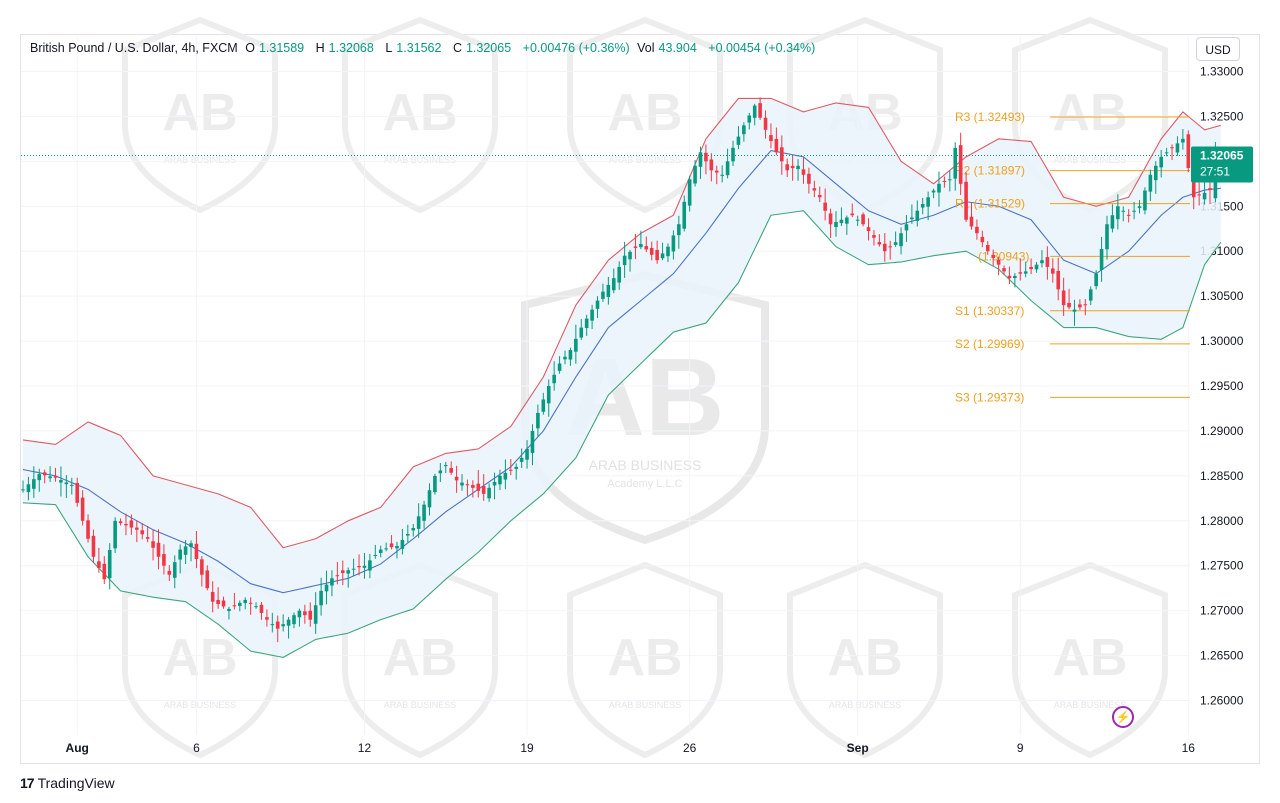 The width and height of the screenshot is (1280, 803). I want to click on high-value: 1.32068, so click(351, 48).